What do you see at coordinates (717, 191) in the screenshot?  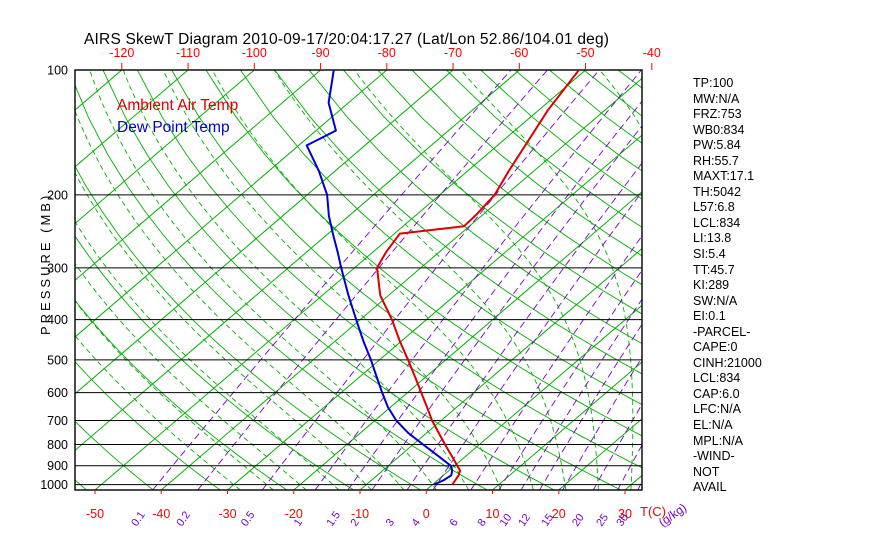 I see `stats-line: TH:5042` at bounding box center [717, 191].